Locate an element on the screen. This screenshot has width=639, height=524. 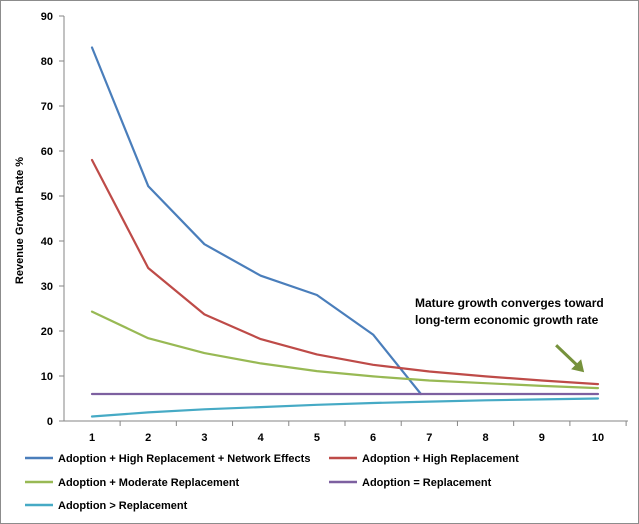
y-tick-label: 30 is located at coordinates (47, 287).